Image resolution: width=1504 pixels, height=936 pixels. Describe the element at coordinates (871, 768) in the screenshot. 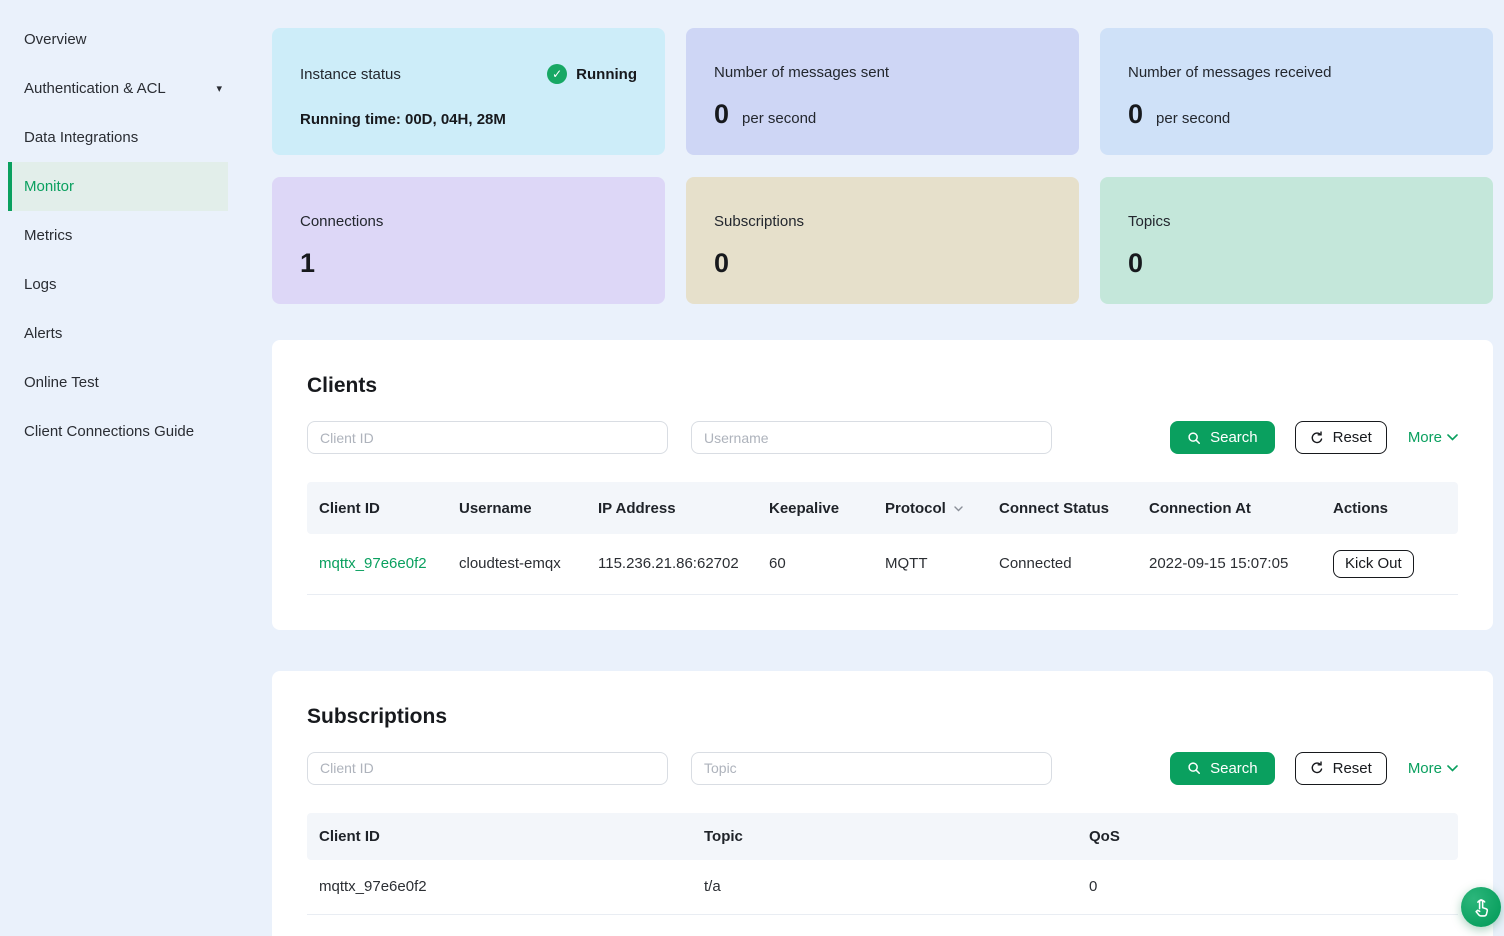

I see `topic-input` at that location.